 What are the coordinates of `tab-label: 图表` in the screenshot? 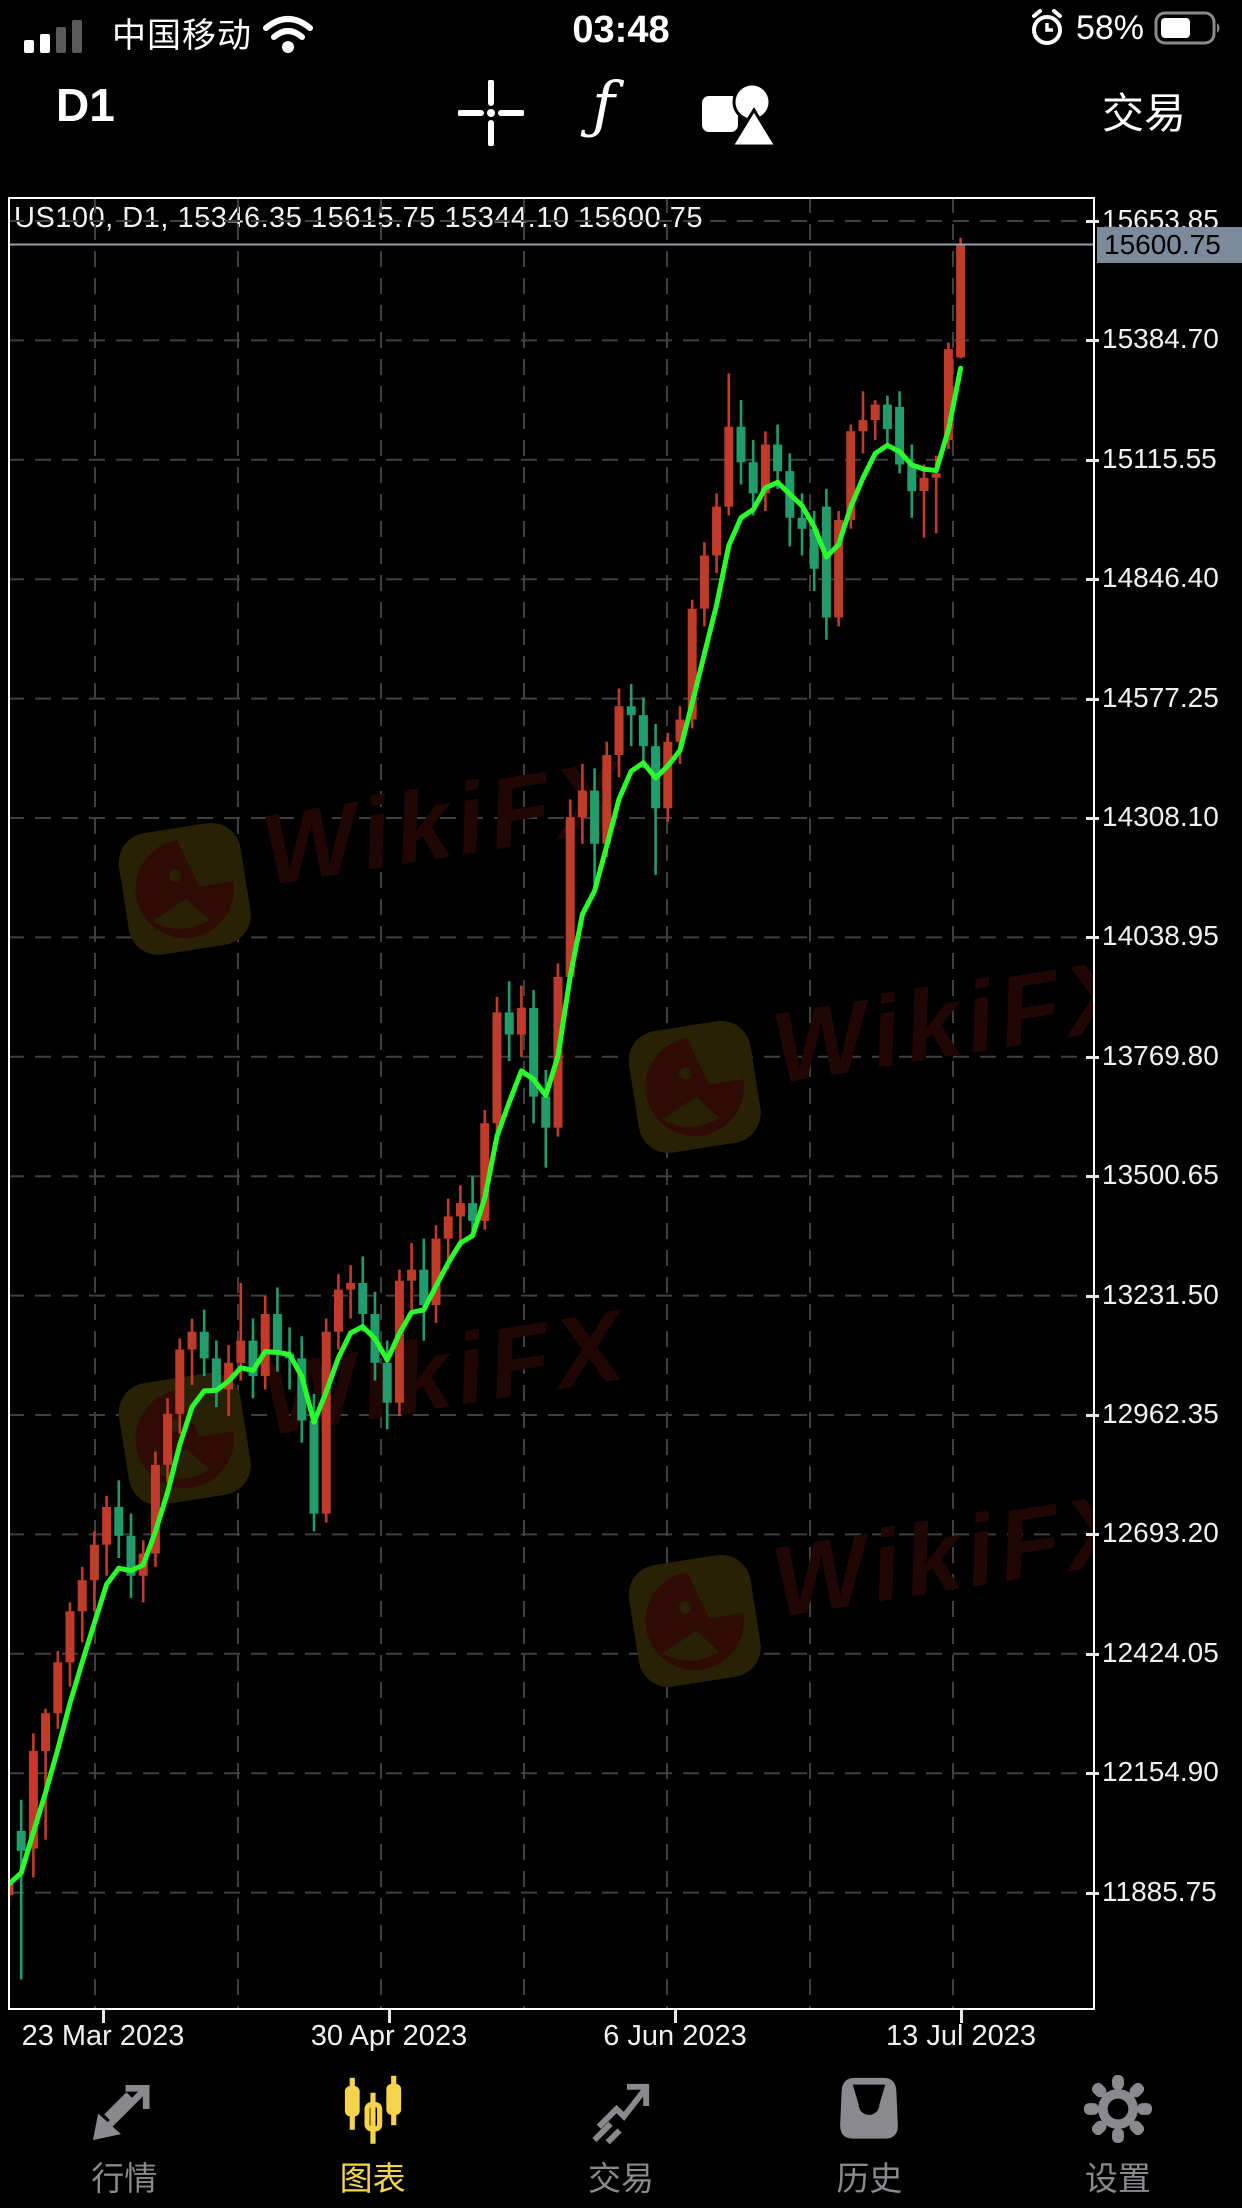 It's located at (372, 2178).